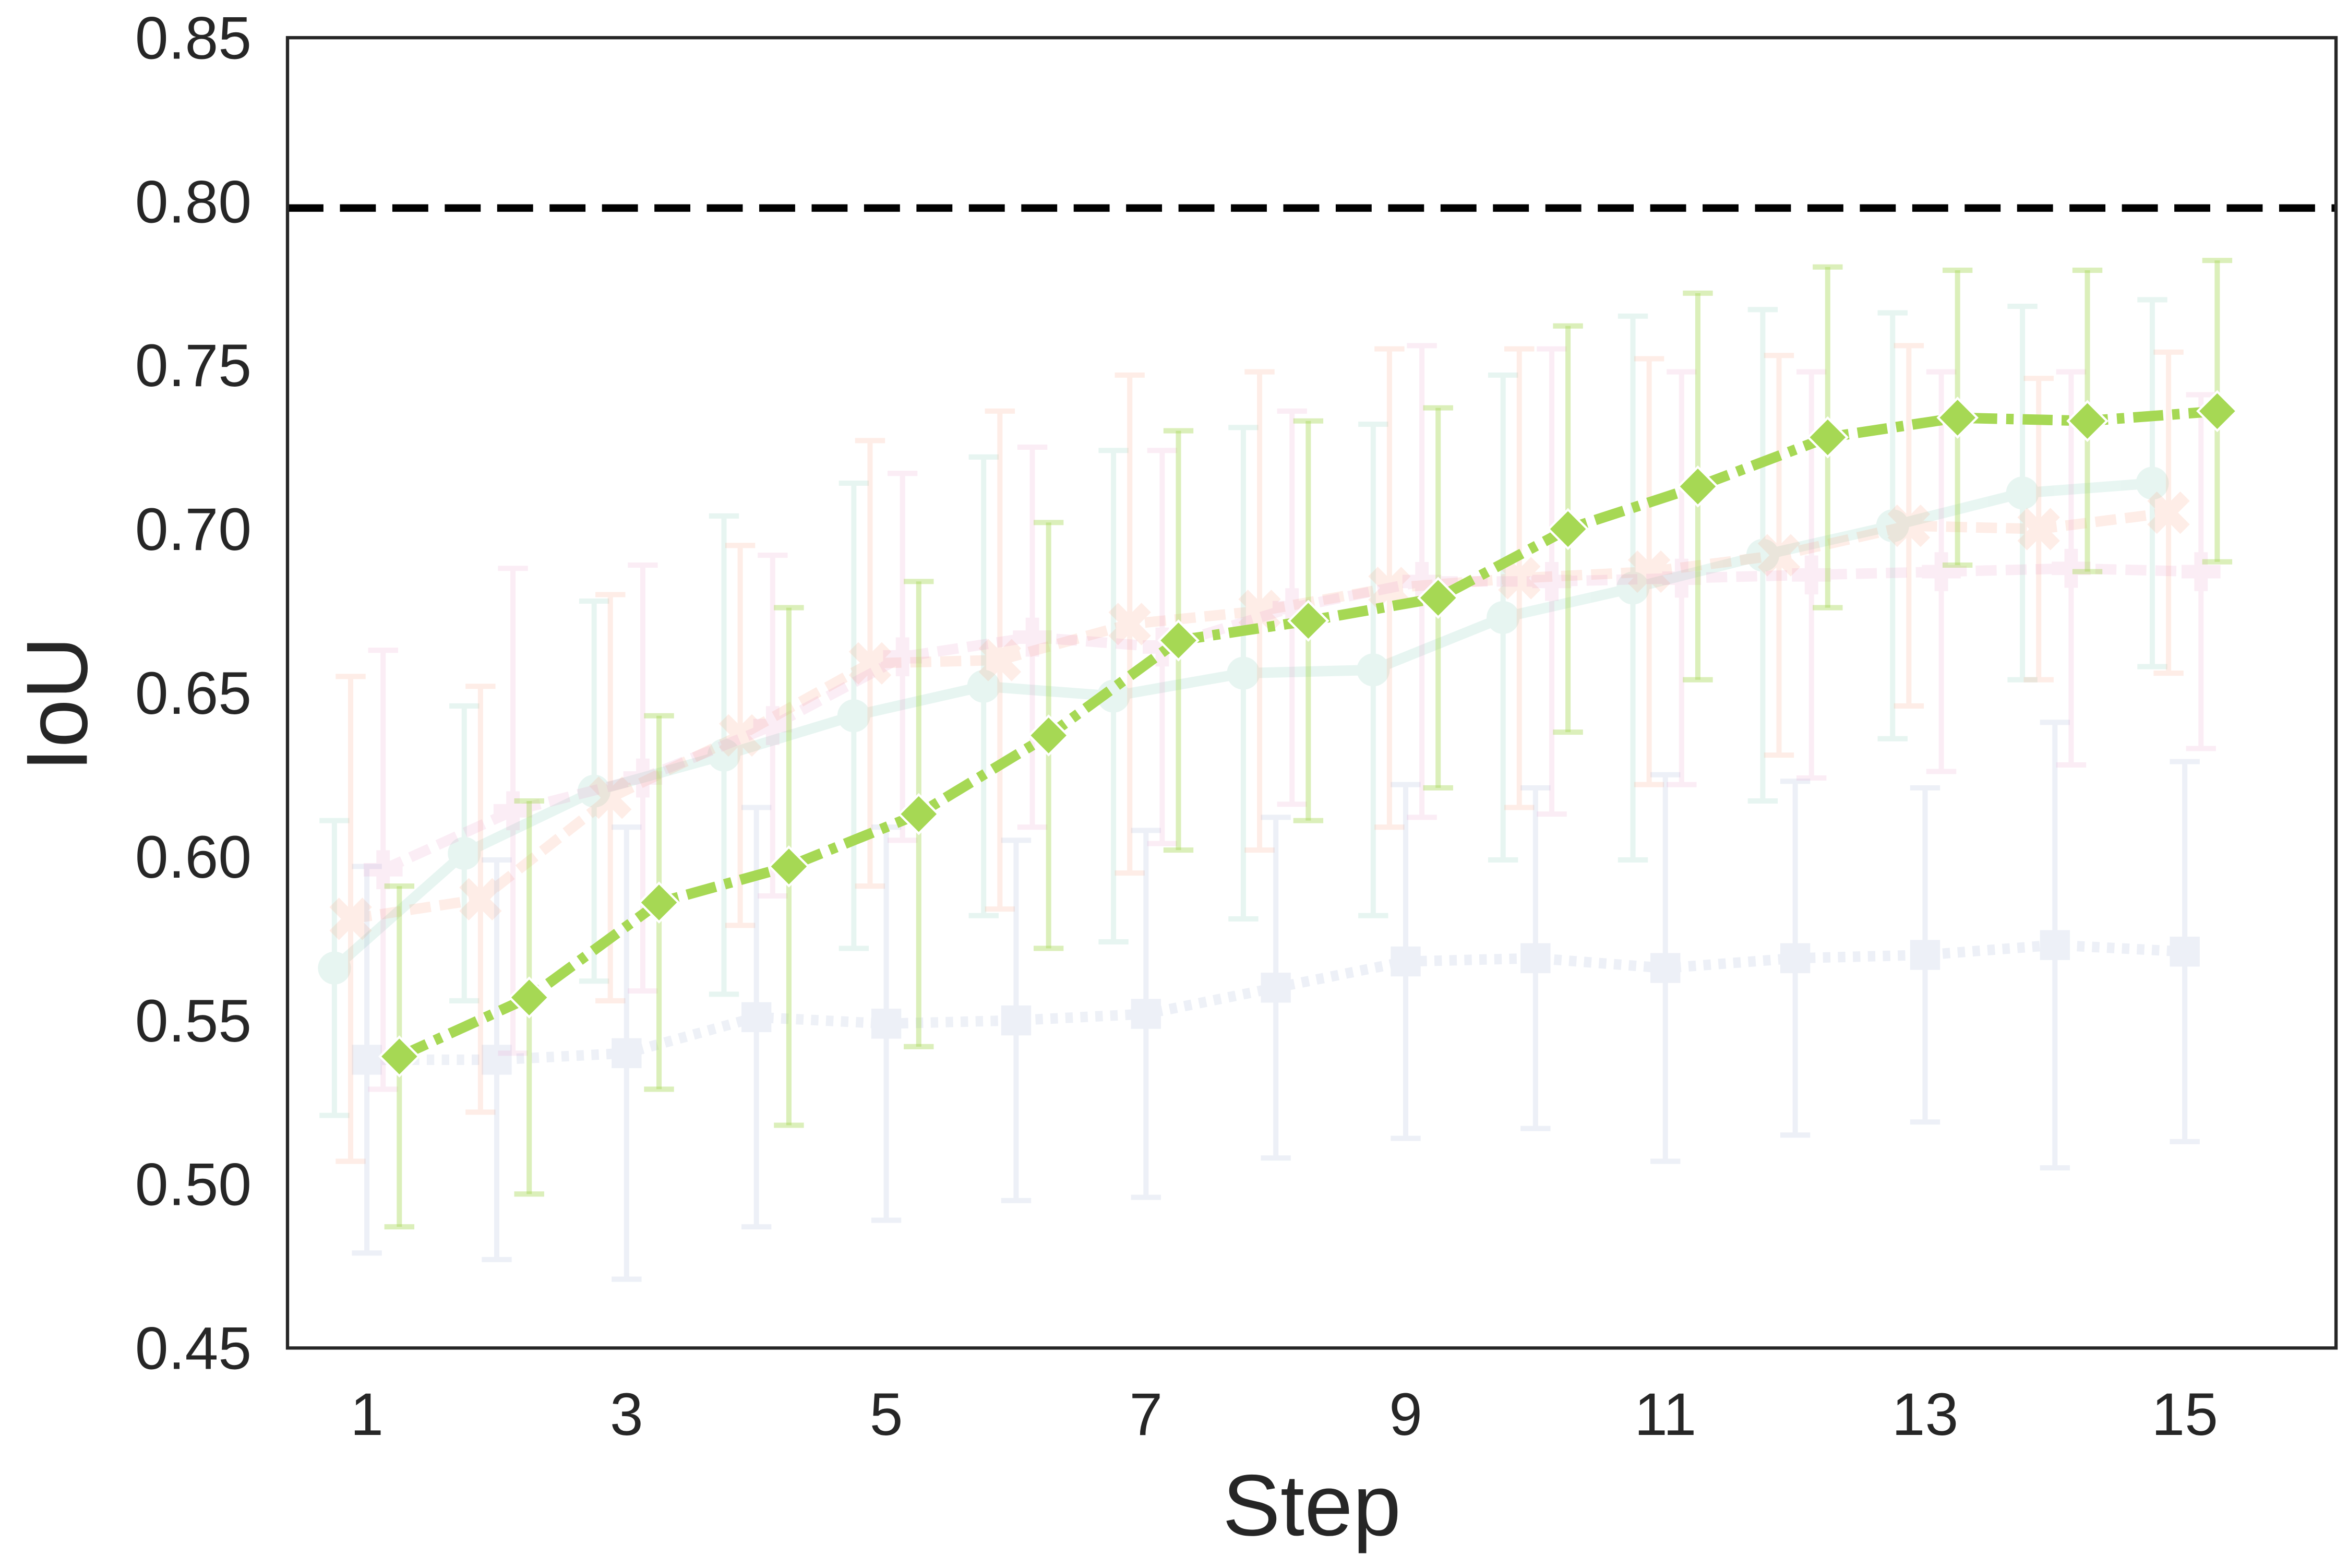  I want to click on y-tick-label: 0.85, so click(193, 38).